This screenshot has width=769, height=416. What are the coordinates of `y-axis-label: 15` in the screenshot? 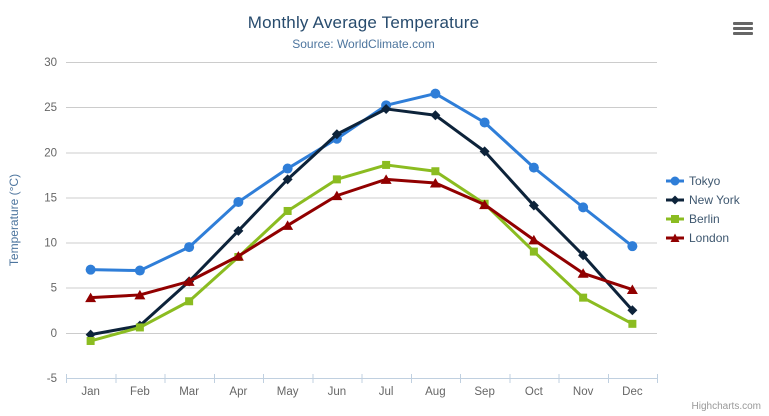 It's located at (50, 198).